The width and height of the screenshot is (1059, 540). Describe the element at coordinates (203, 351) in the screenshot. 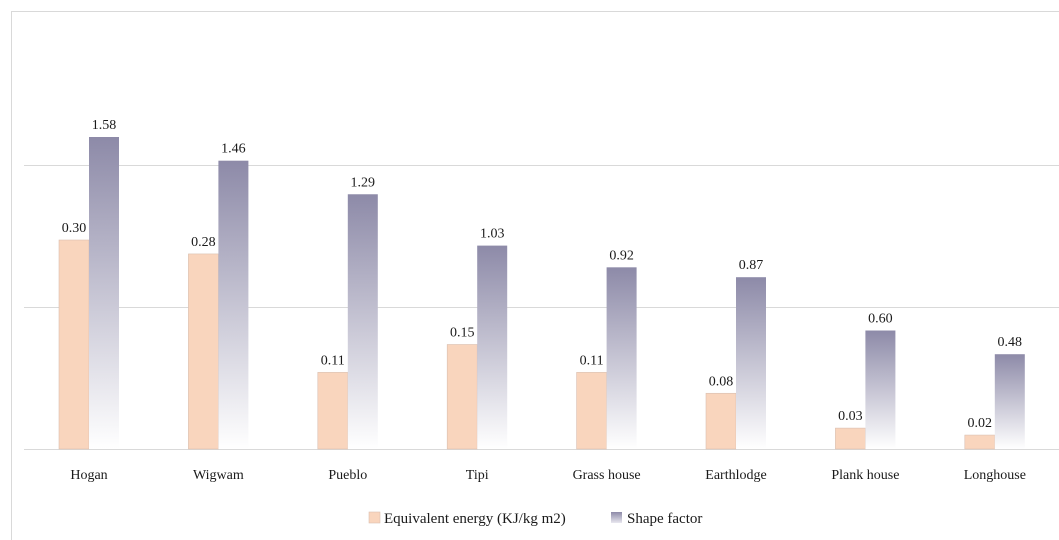

I see `energy-bar-wigwam` at that location.